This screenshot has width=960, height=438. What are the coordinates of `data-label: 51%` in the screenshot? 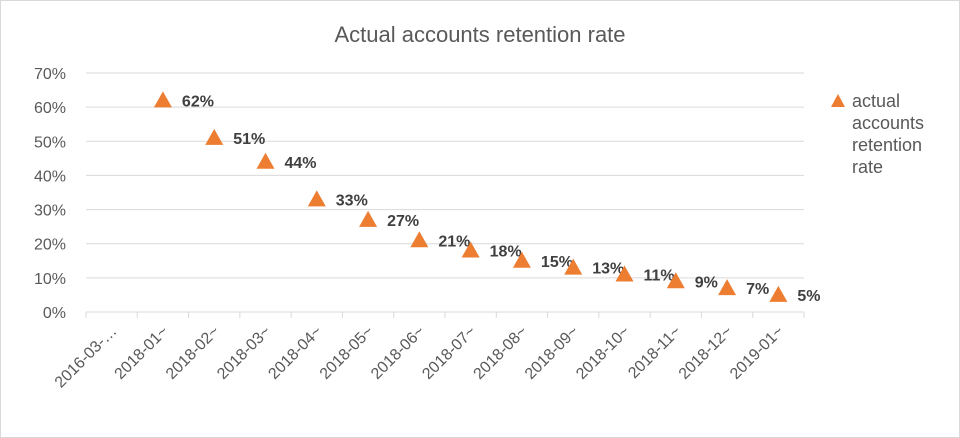 It's located at (249, 139).